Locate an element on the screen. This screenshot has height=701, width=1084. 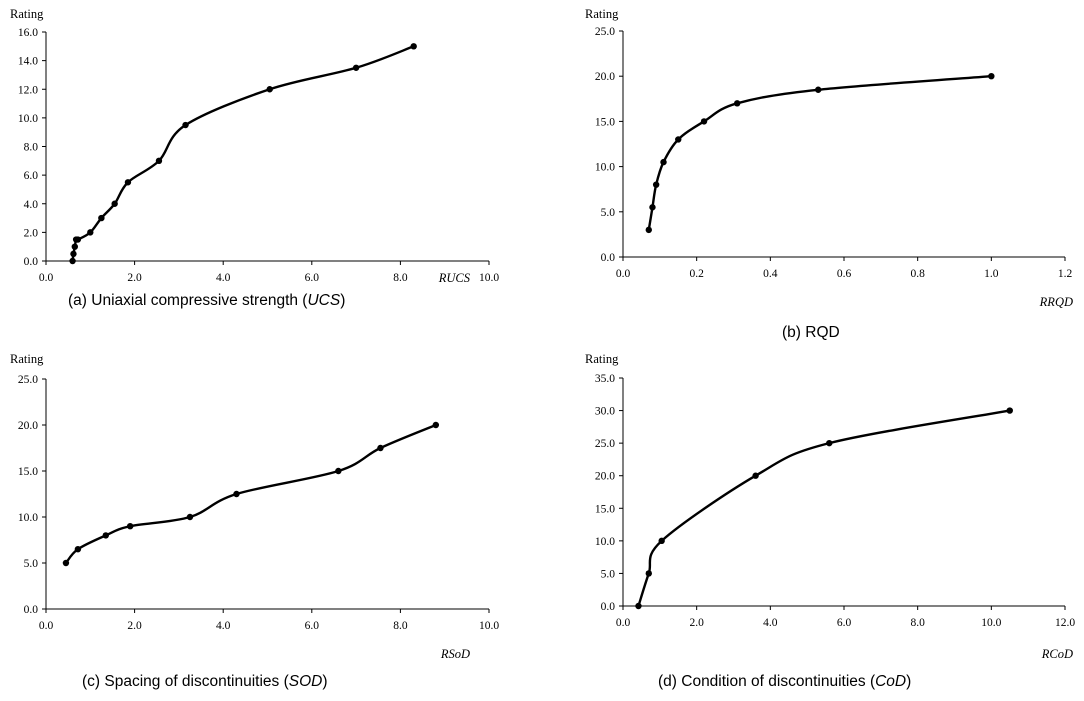
x-ticks: 0.0 0.2 0.4 0.6 0.8 1.0 1.2 is located at coordinates (844, 268).